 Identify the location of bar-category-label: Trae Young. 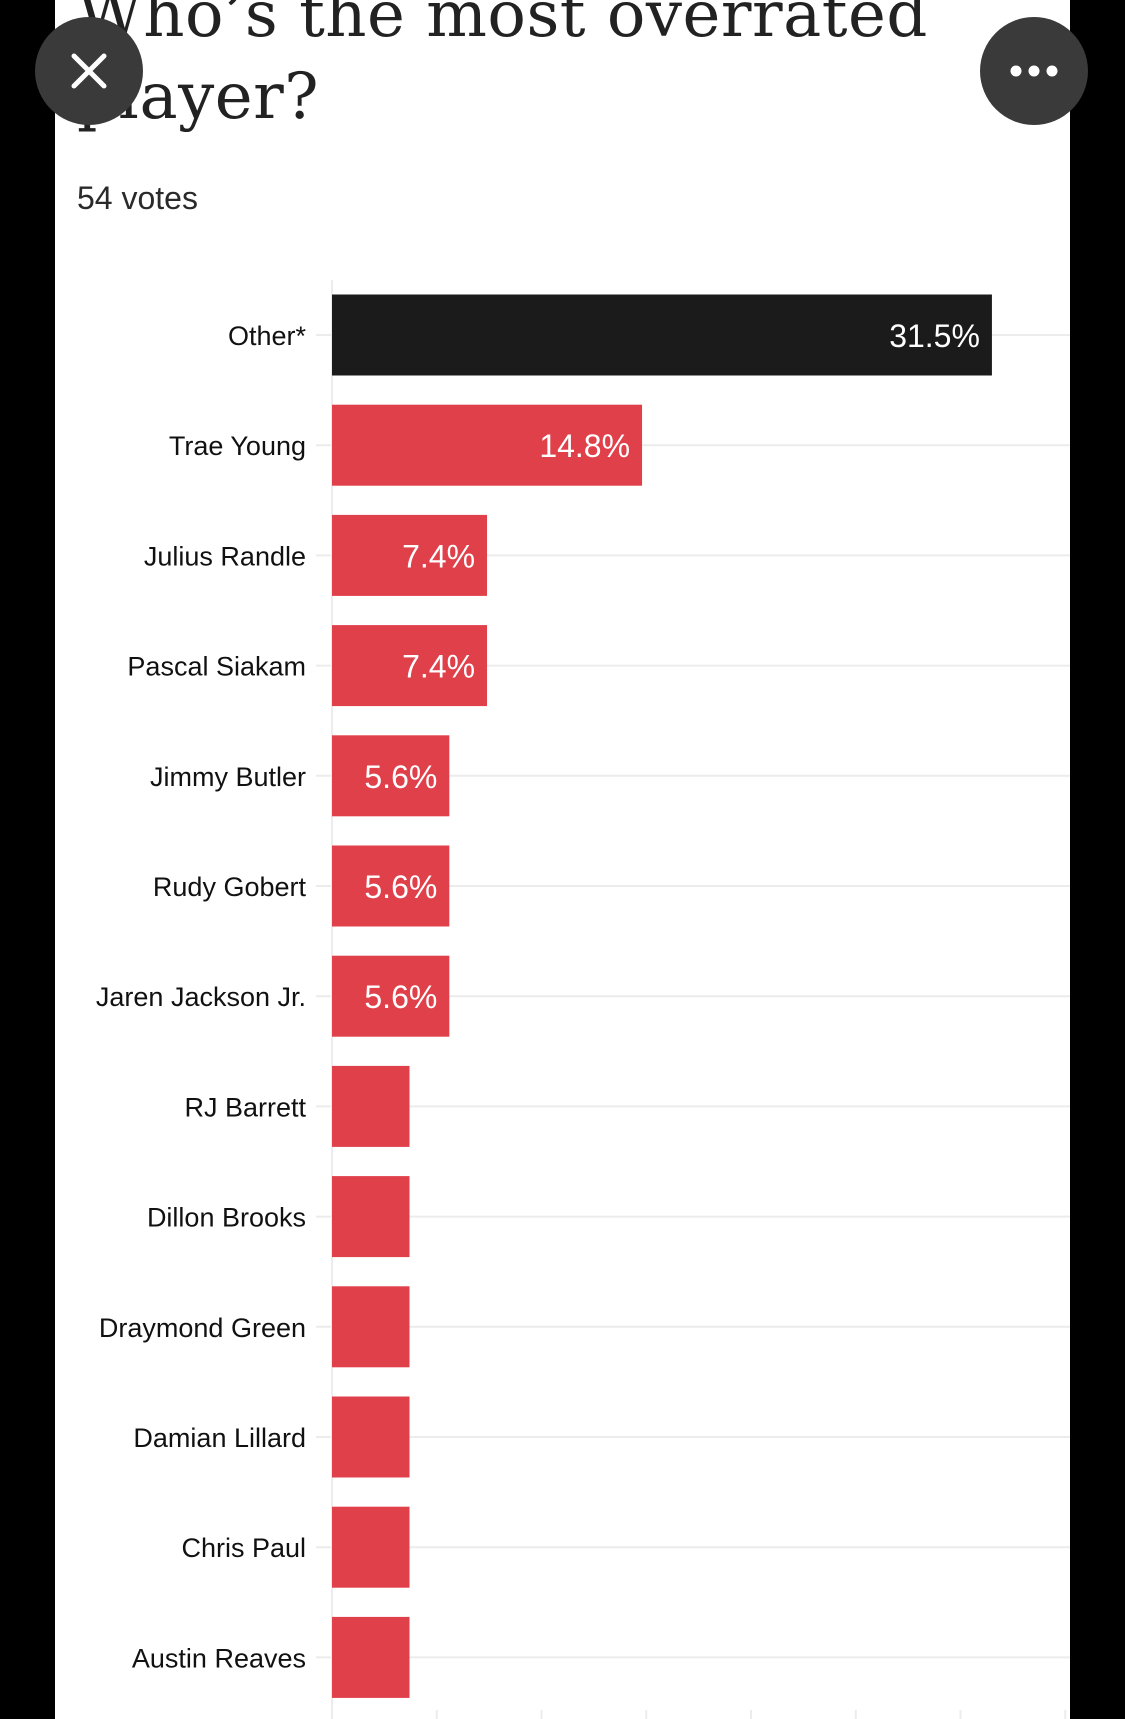
(237, 446).